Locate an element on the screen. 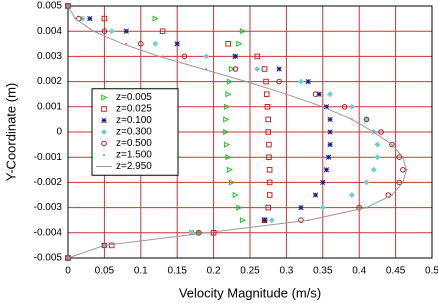 The width and height of the screenshot is (438, 303). legend-label: z=0.300 is located at coordinates (134, 132).